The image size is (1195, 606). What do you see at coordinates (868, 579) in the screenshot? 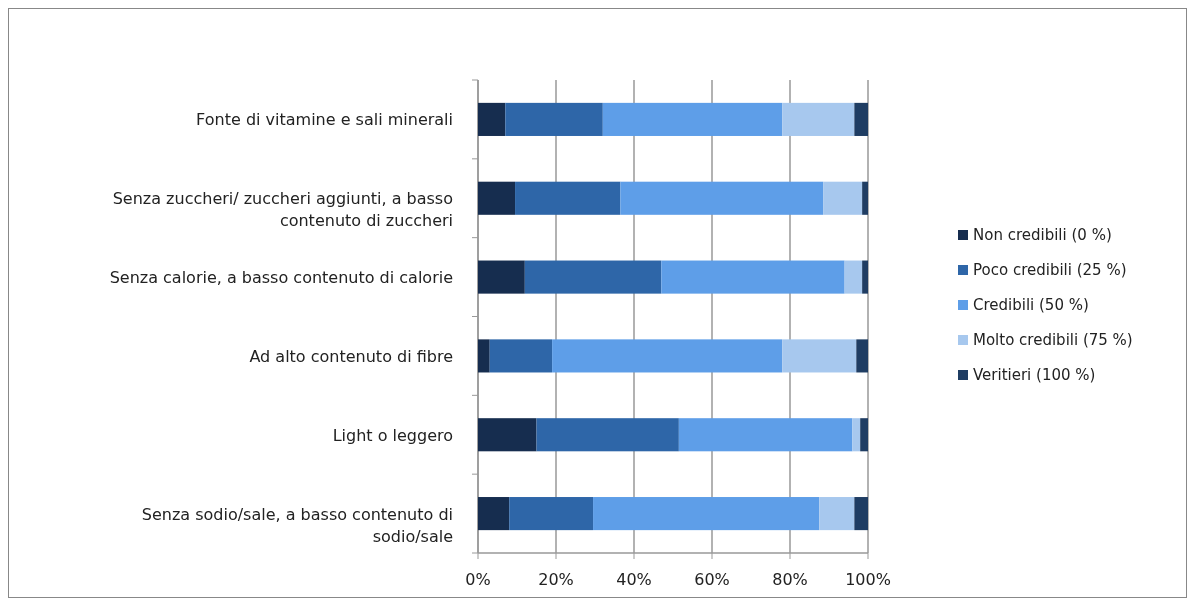
I see `x-tick-label: 100%` at bounding box center [868, 579].